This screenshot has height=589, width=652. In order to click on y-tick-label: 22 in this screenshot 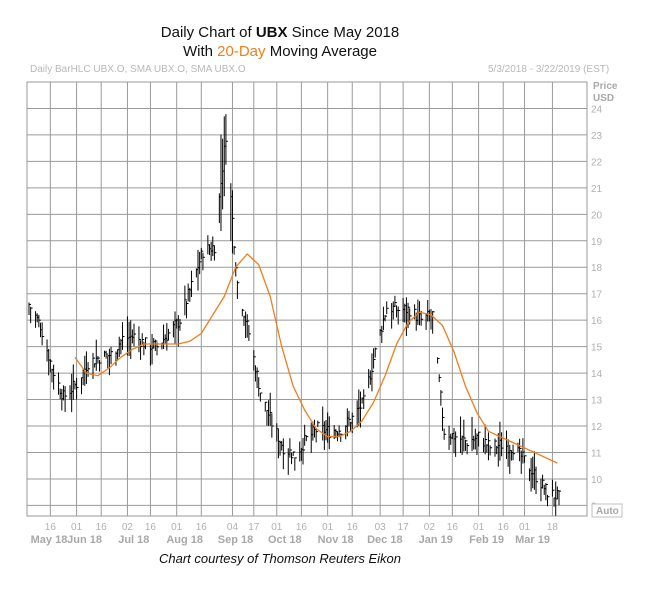, I will do `click(597, 162)`.